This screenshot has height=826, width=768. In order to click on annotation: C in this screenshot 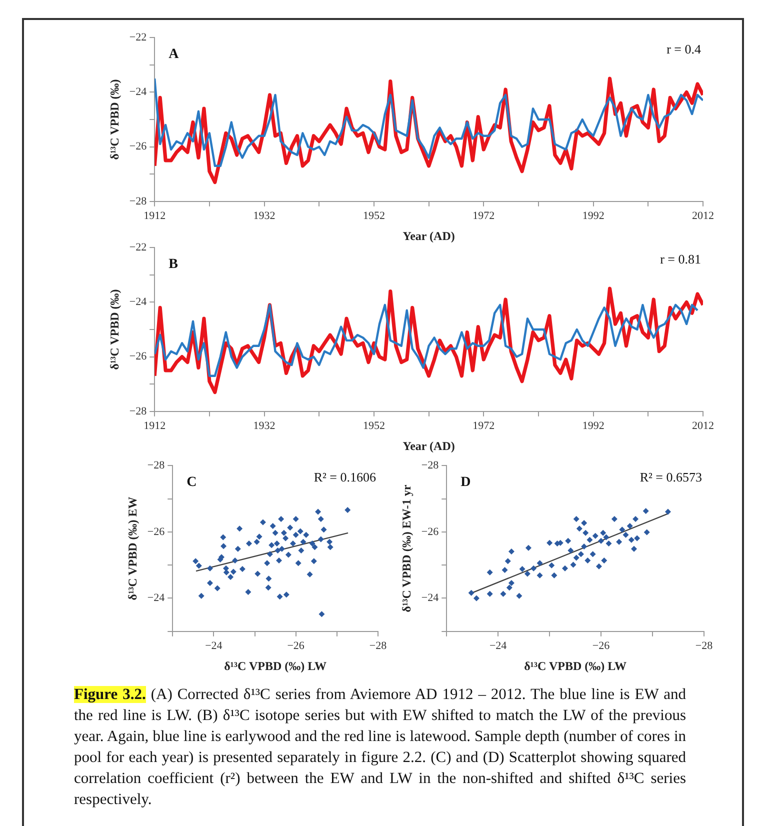, I will do `click(191, 482)`.